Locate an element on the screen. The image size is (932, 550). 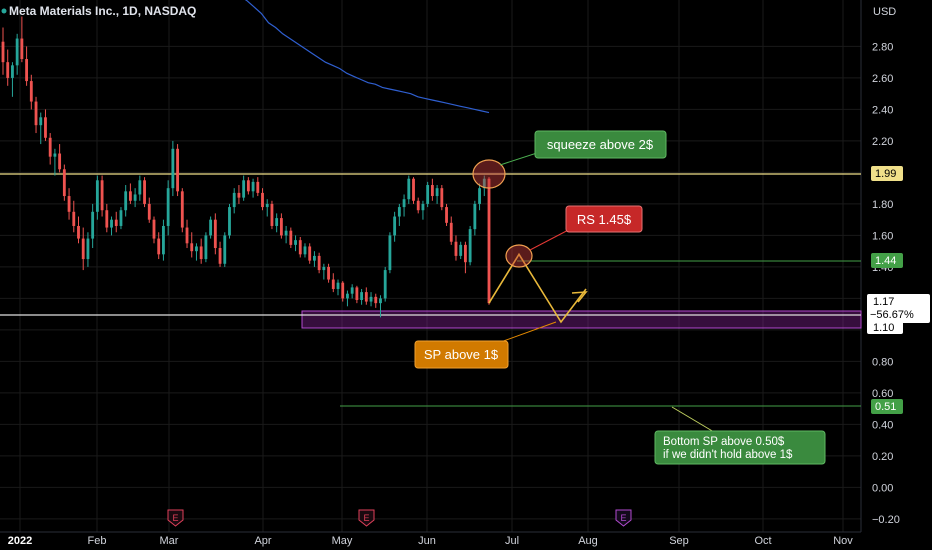
squeeze-callout-text: squeeze above 2$ is located at coordinates (600, 144).